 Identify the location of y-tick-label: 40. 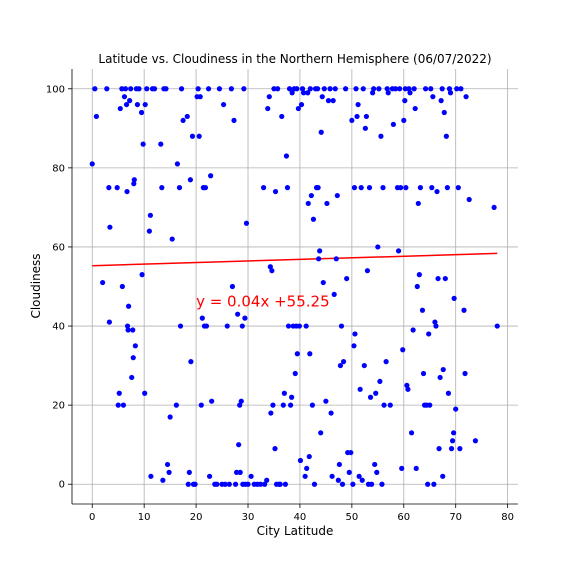
(58, 327).